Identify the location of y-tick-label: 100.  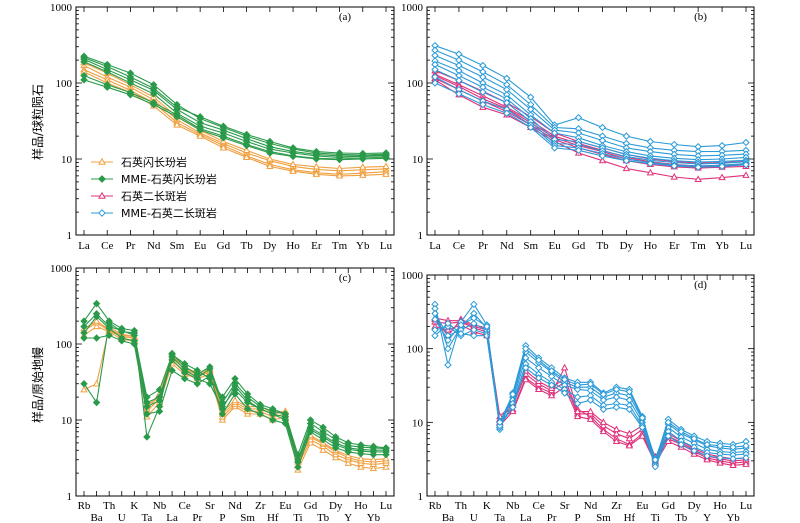
(415, 350).